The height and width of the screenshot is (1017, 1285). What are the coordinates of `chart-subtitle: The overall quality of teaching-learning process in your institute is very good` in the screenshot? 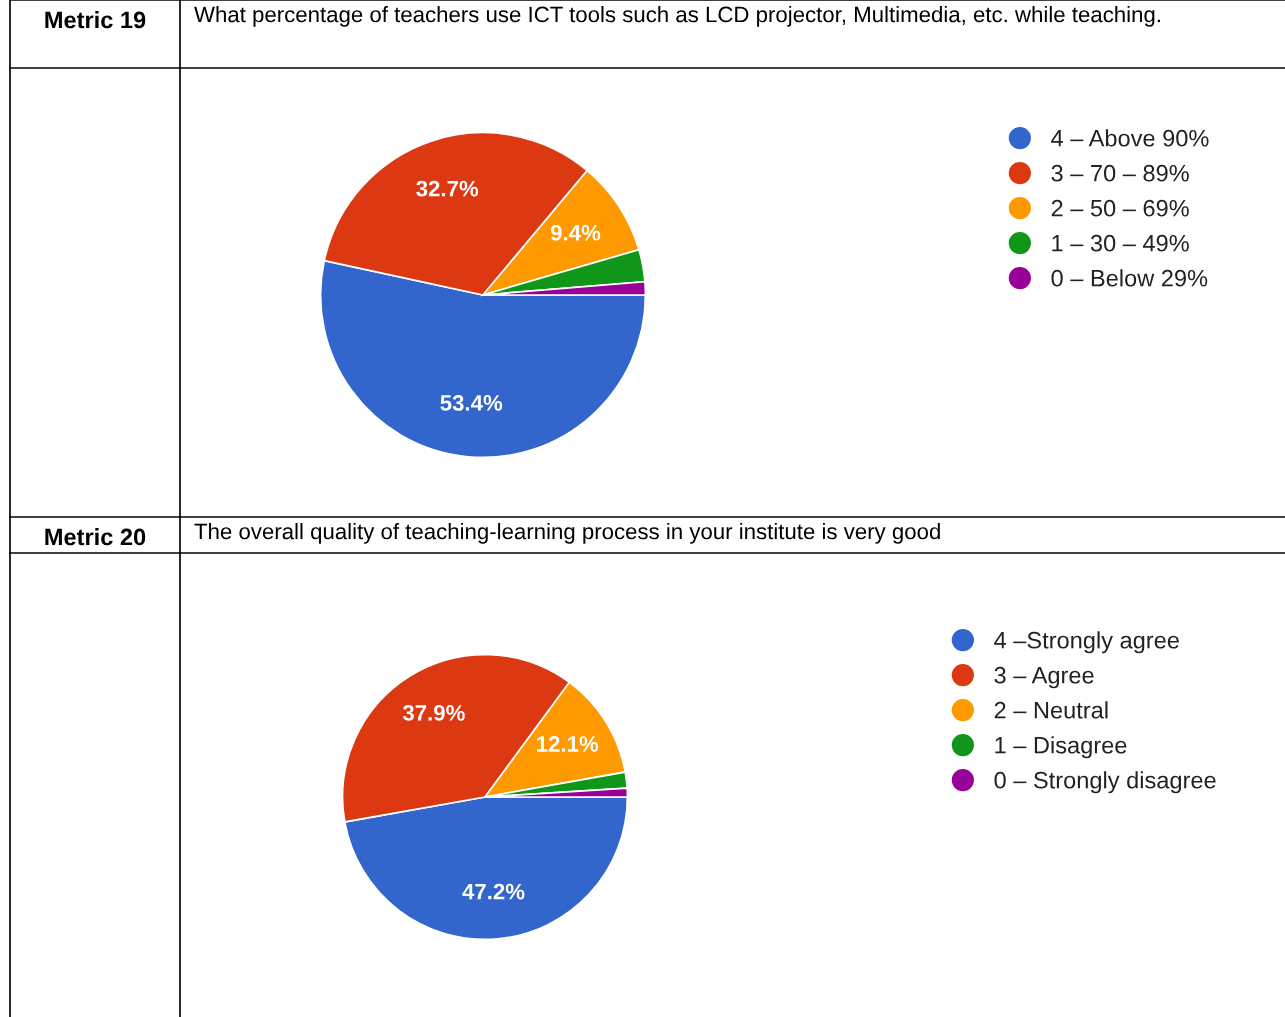 It's located at (567, 533).